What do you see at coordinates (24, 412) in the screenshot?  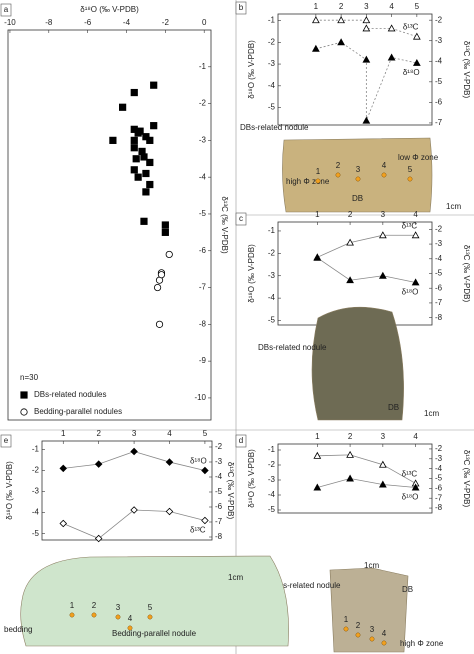 I see `legend-marker` at bounding box center [24, 412].